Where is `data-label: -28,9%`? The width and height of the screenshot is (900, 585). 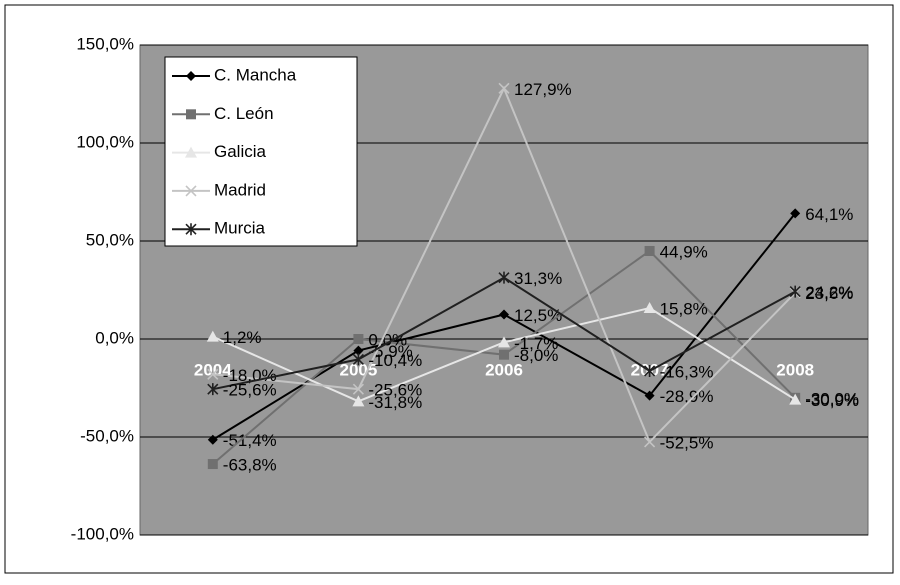 data-label: -28,9% is located at coordinates (687, 396).